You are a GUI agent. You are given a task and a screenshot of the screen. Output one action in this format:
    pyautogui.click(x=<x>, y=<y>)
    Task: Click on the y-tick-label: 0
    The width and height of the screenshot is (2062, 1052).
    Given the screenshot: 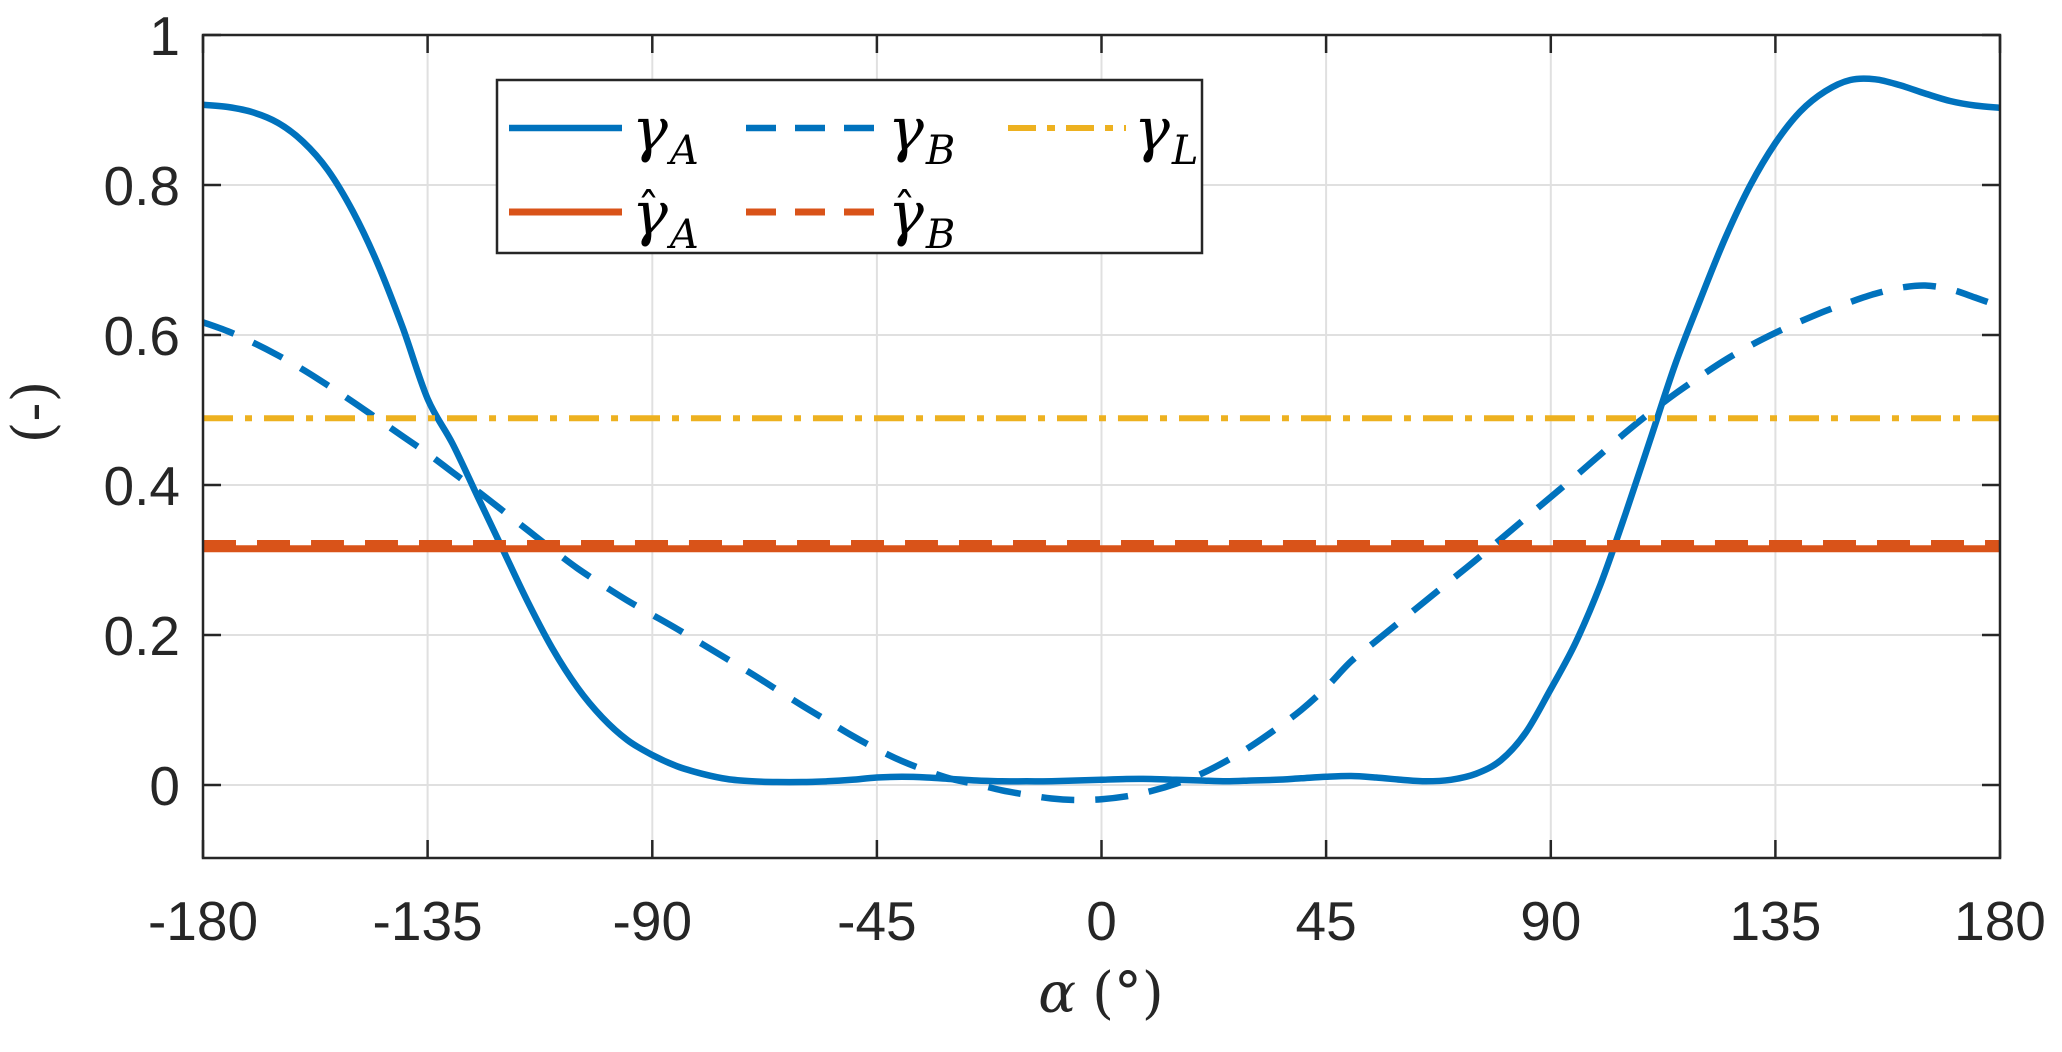 What is the action you would take?
    pyautogui.click(x=164, y=786)
    